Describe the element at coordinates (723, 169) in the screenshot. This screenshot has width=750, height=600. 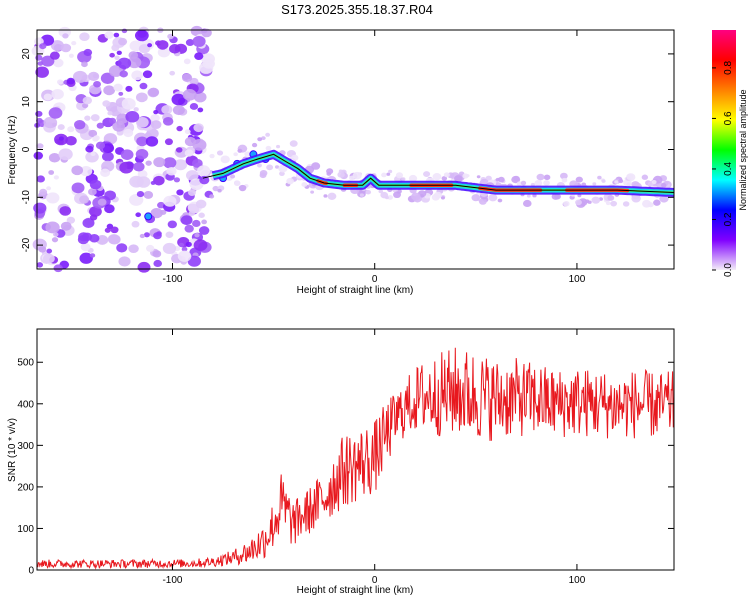
I see `colorbar-ticks: 0.0 0.2 0.4 0.6 0.8` at that location.